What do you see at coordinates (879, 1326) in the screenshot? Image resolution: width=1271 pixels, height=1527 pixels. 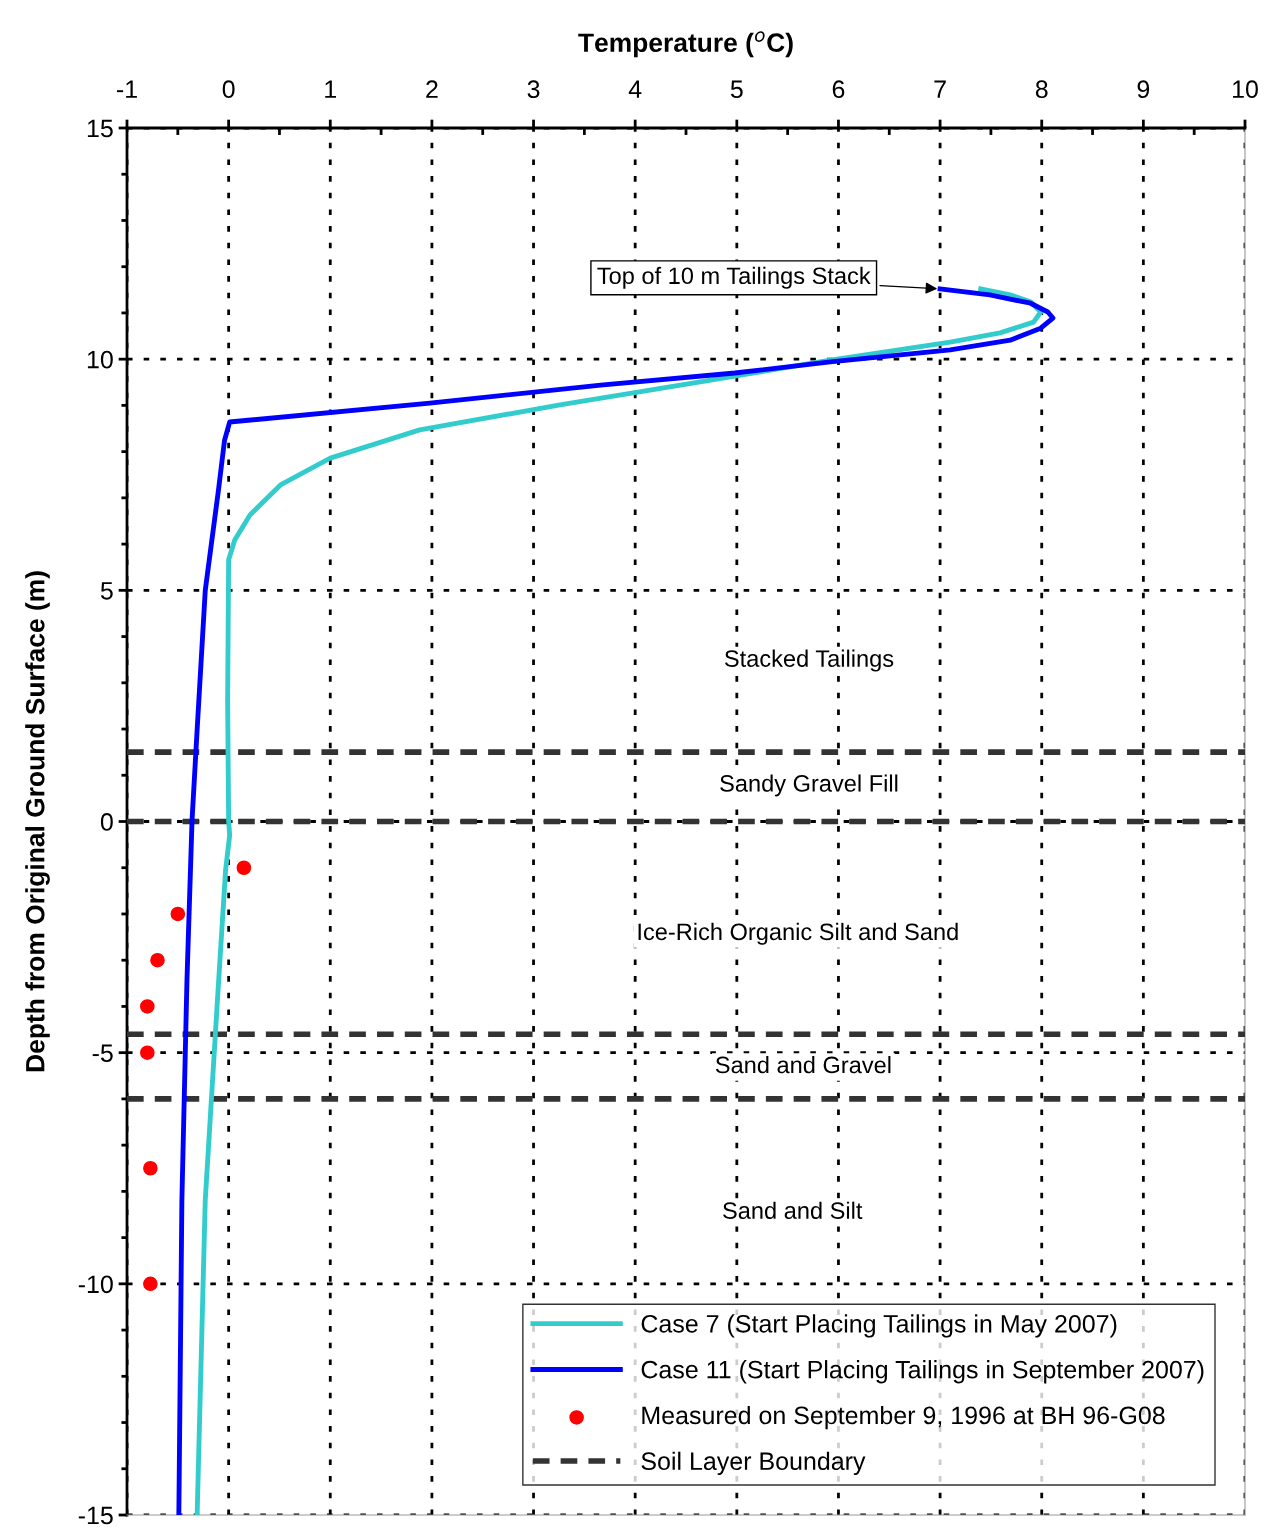 I see `legend-label: Case 7 (Start Placing Tailings in May 2007)` at bounding box center [879, 1326].